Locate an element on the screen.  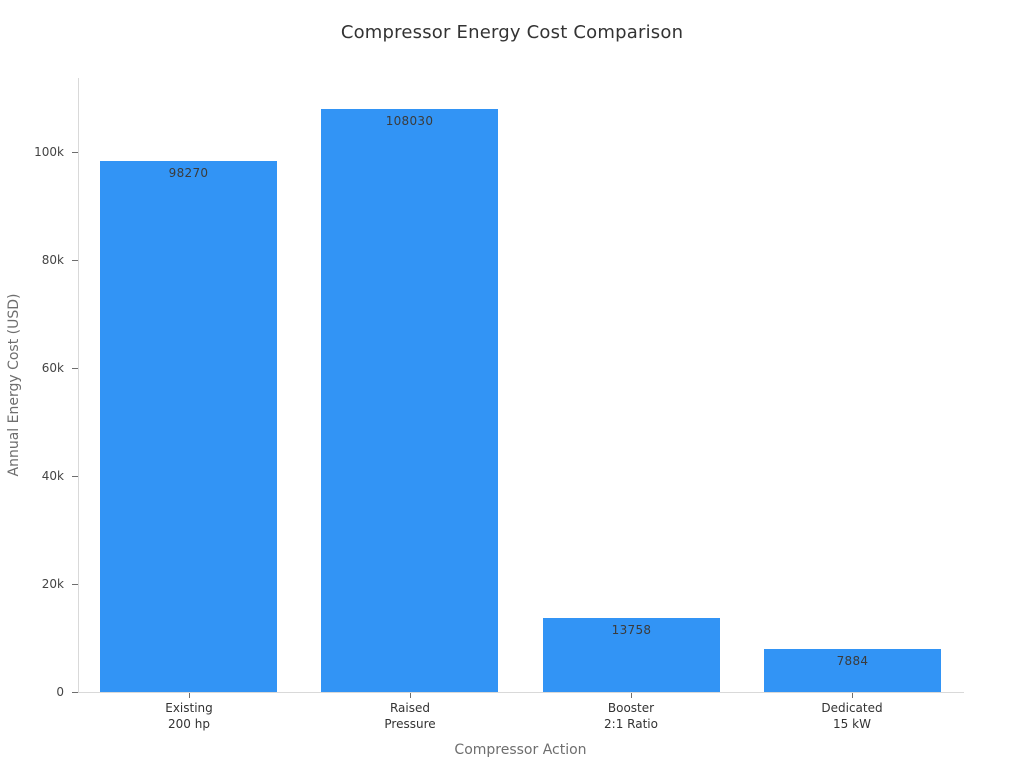
y-axis-tick-label: 100k is located at coordinates (49, 151).